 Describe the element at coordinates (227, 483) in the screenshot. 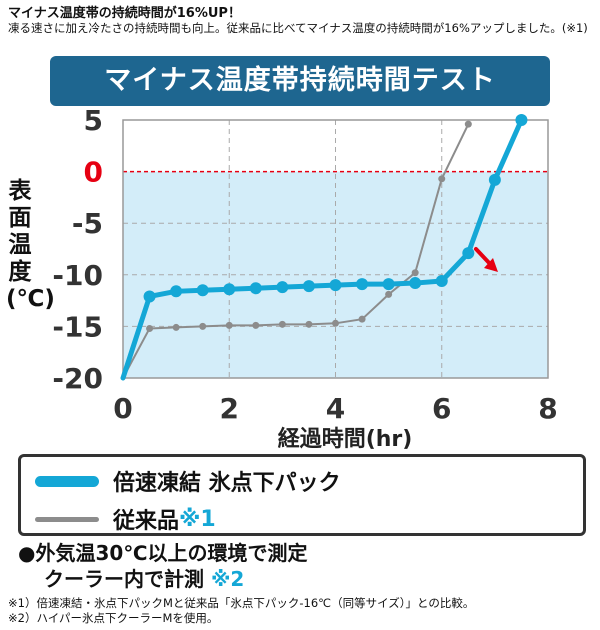

I see `legend-label-1: 倍速凍結 氷点下パック` at that location.